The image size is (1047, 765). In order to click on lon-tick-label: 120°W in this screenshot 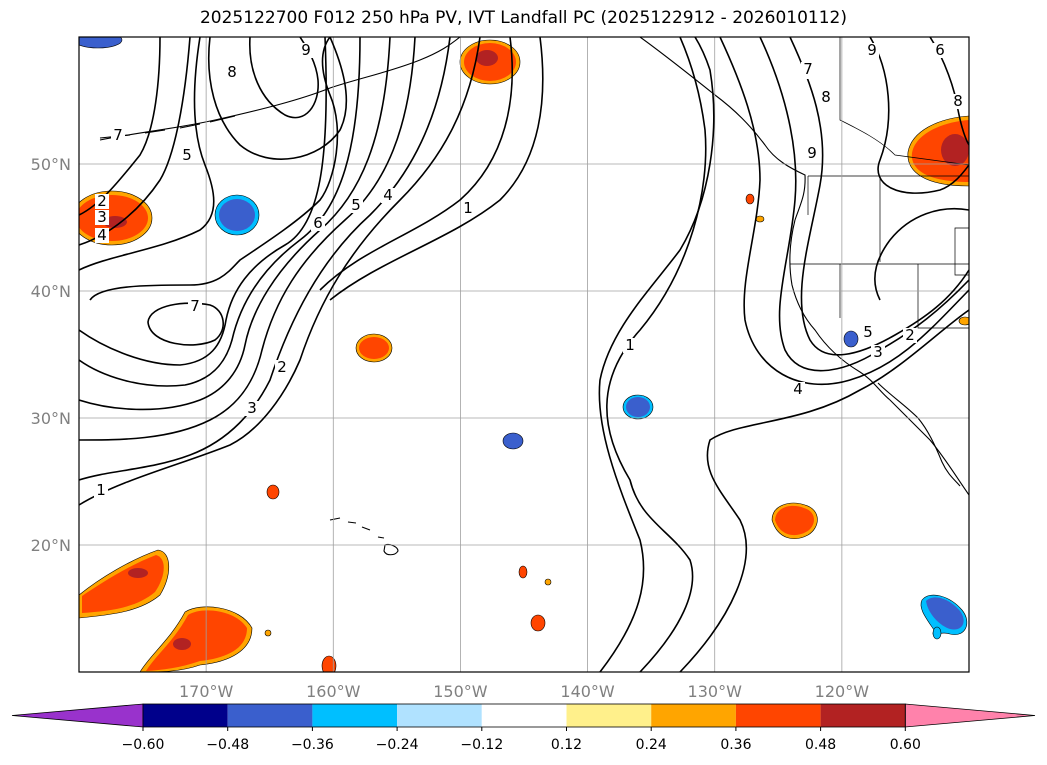, I will do `click(842, 691)`.